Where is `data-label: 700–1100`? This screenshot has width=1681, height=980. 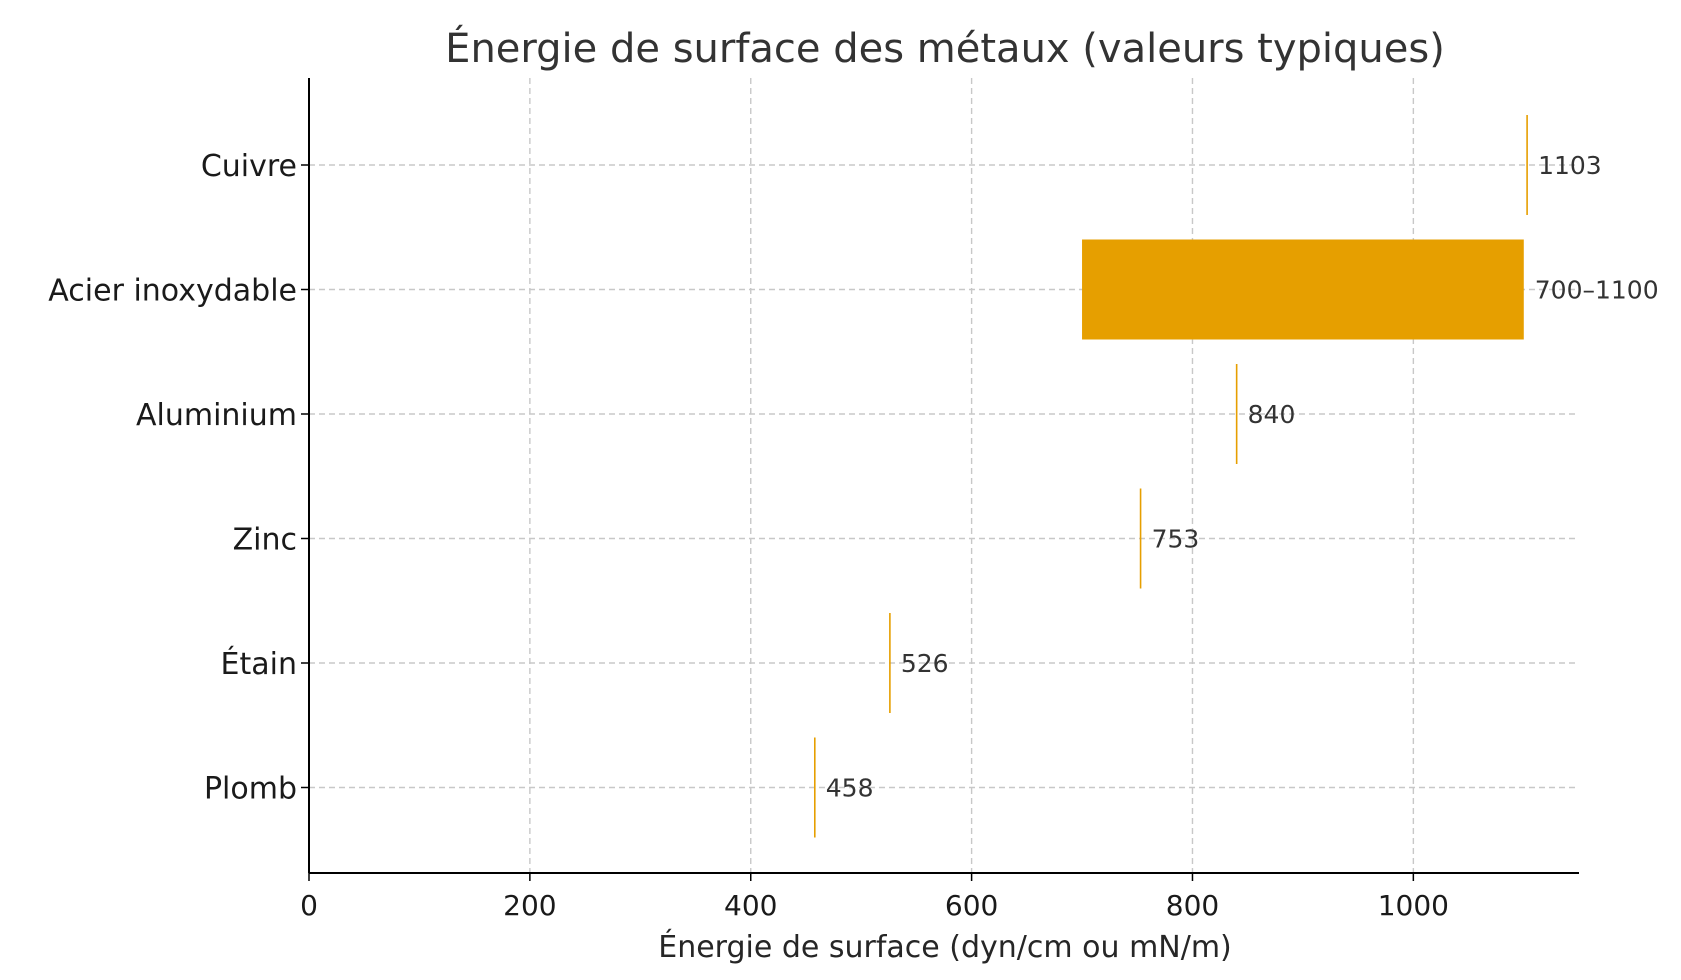
data-label: 700–1100 is located at coordinates (1597, 290).